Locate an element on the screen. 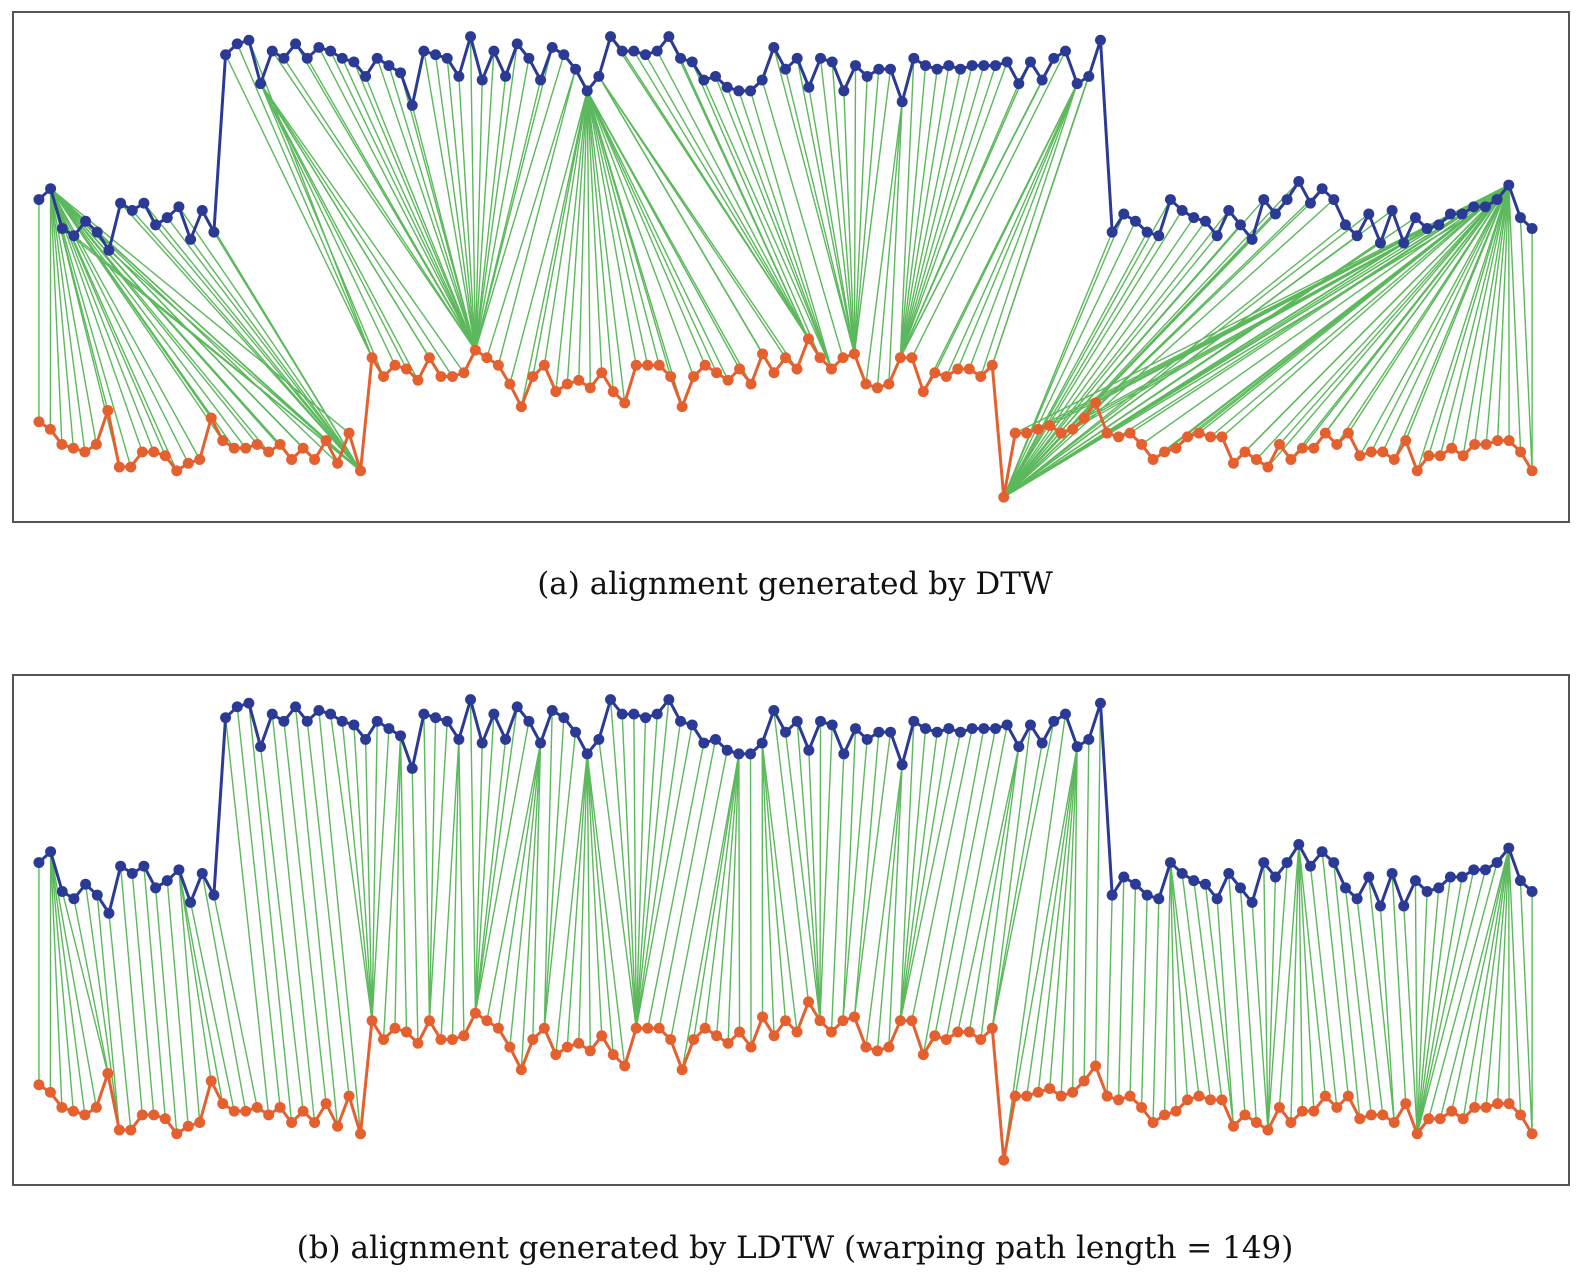 The width and height of the screenshot is (1590, 1284). ldtw-reference-series is located at coordinates (785, 1081).